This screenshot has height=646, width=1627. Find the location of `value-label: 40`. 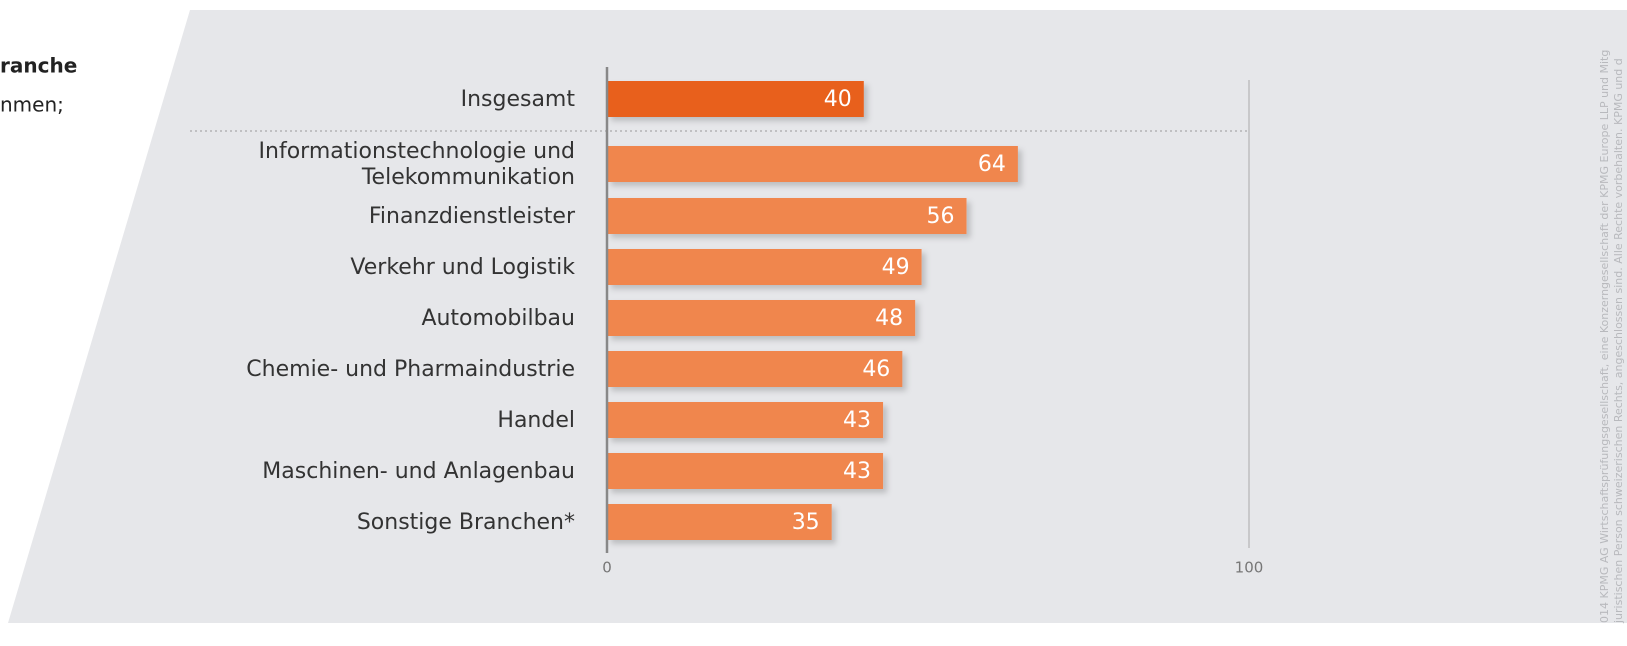

value-label: 40 is located at coordinates (838, 99).